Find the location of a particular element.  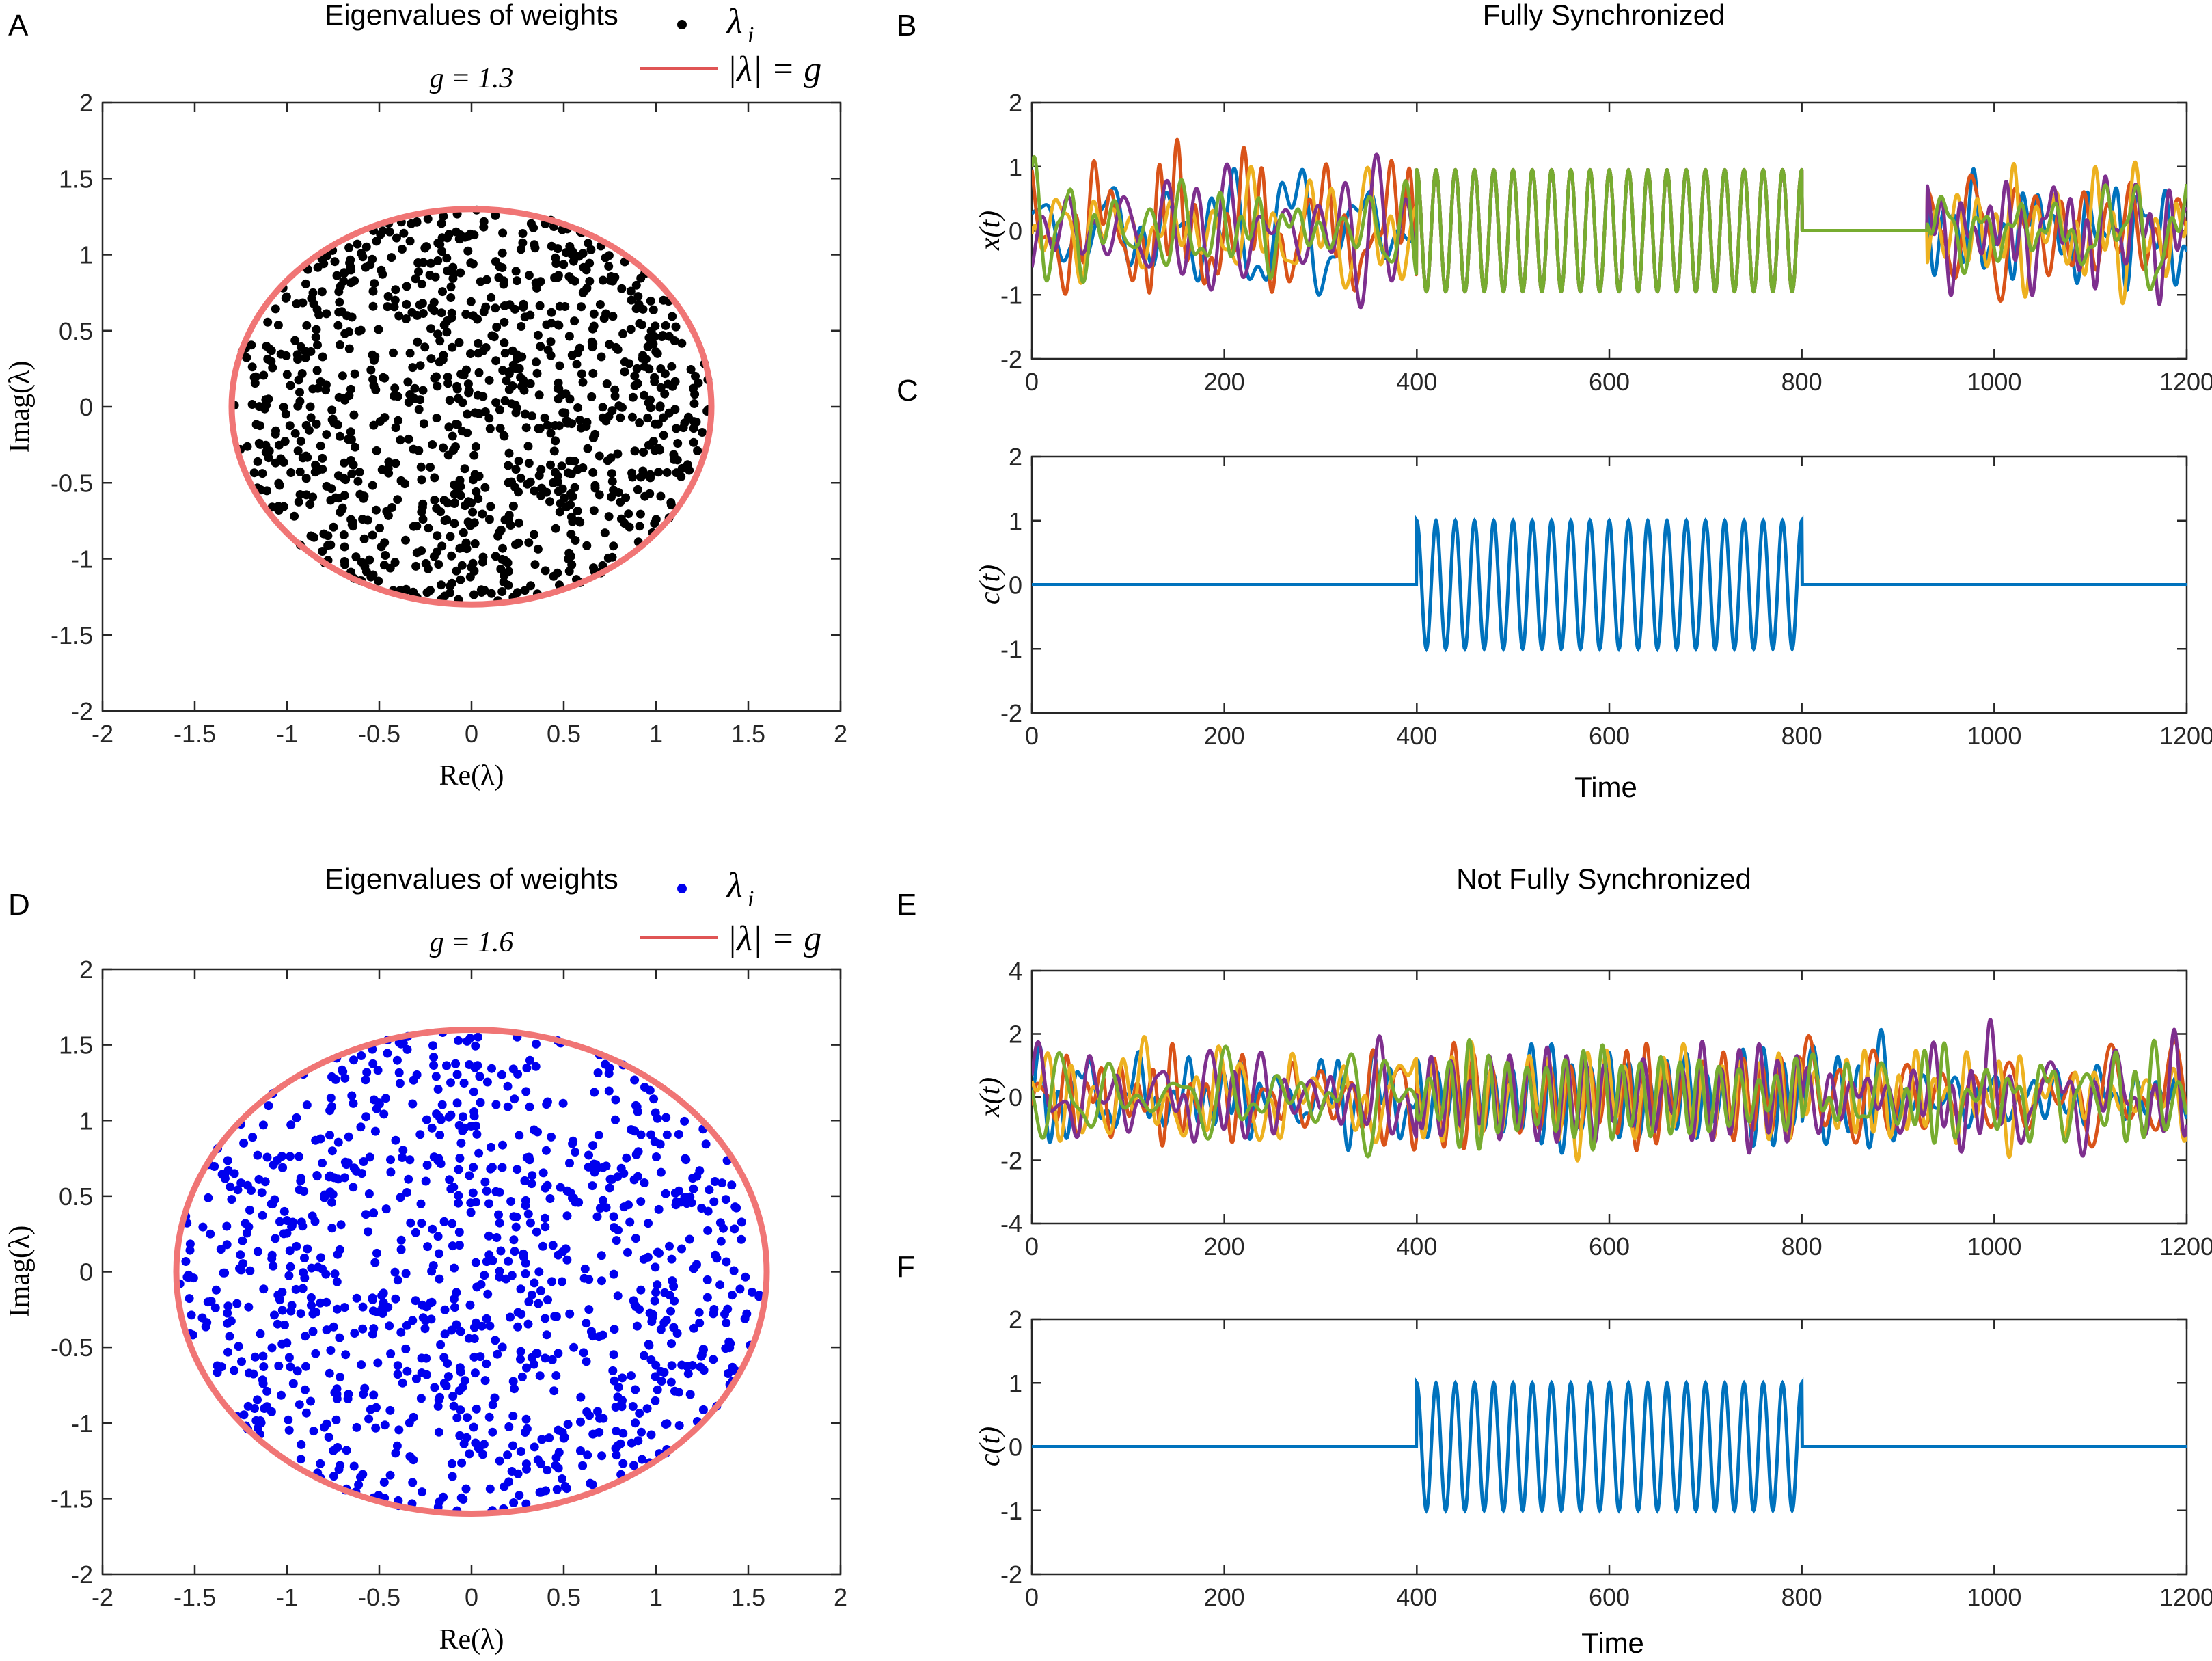

panel-a-ylabel: Imag(λ) is located at coordinates (20, 407).